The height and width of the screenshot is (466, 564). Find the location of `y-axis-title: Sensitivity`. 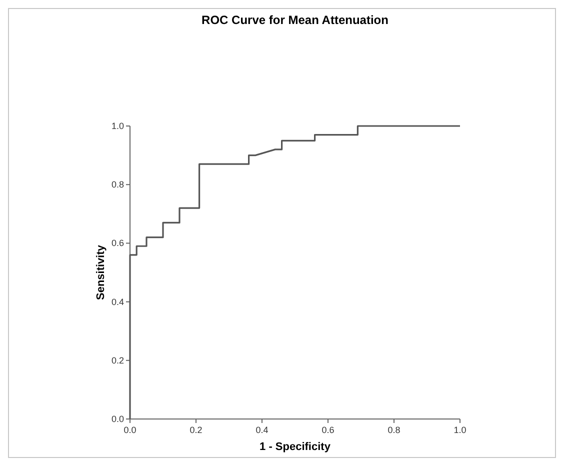

y-axis-title: Sensitivity is located at coordinates (101, 272).